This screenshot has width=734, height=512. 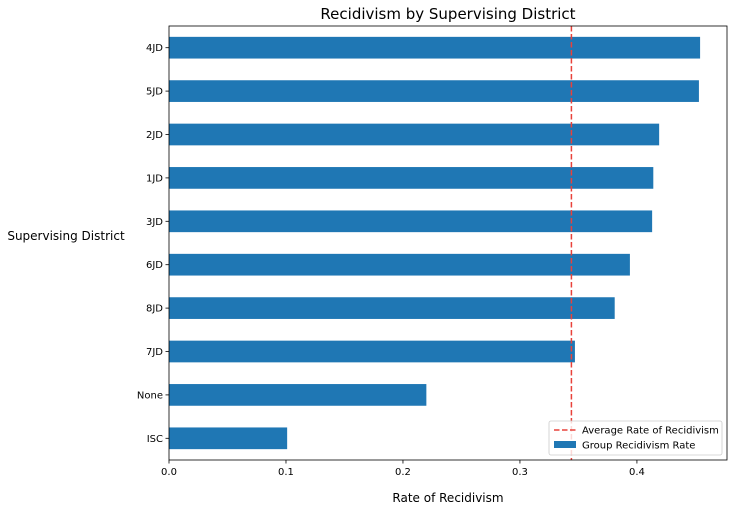 I want to click on bar-7jd, so click(x=372, y=351).